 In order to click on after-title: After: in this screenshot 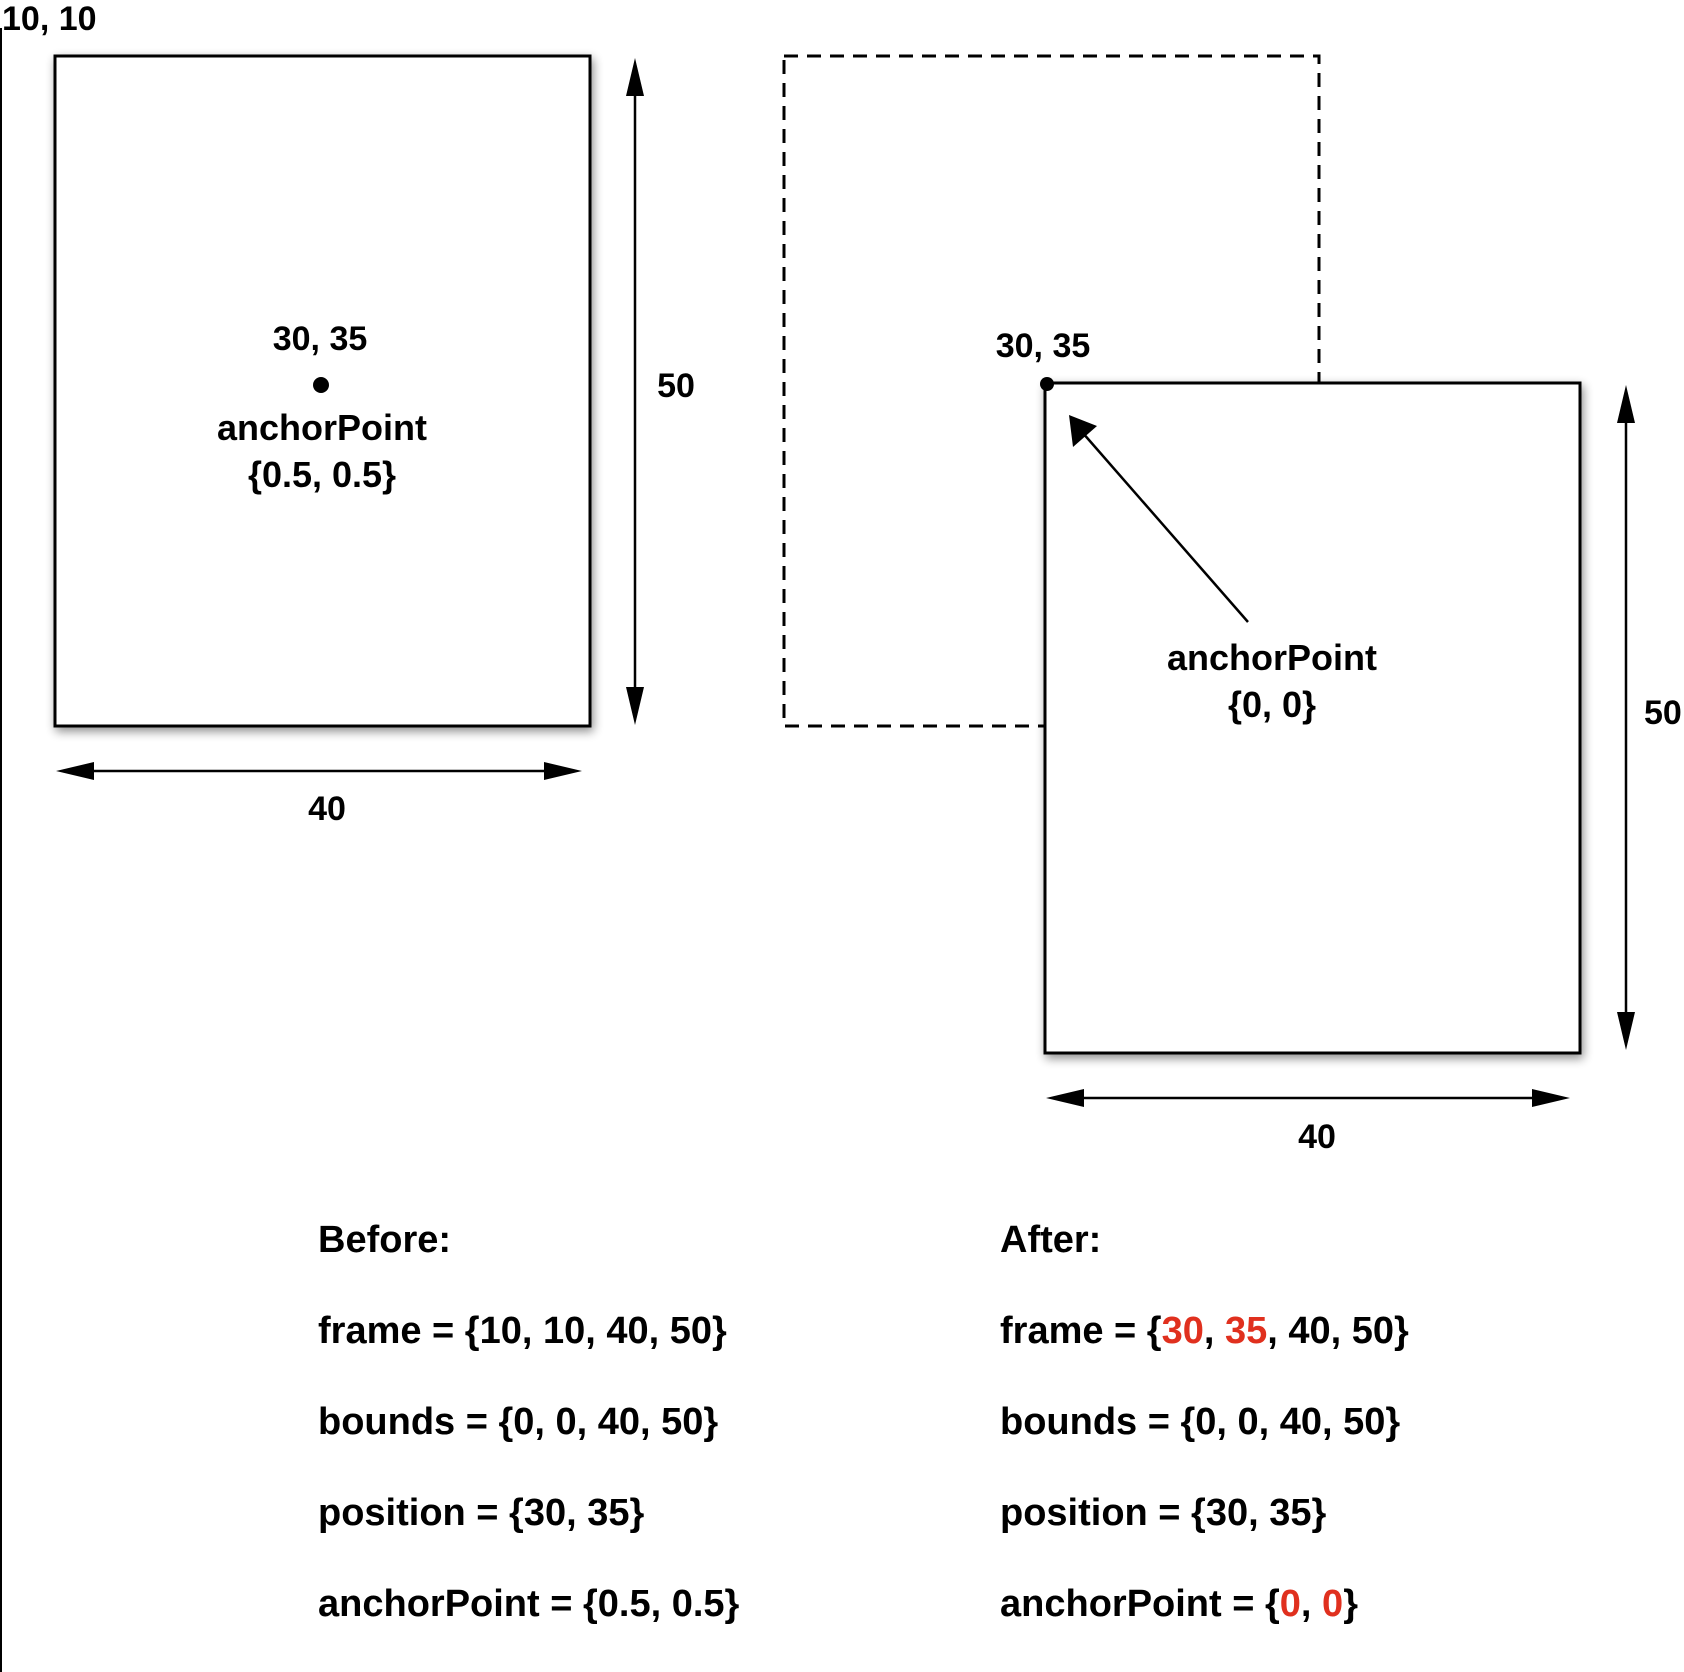, I will do `click(1051, 1240)`.